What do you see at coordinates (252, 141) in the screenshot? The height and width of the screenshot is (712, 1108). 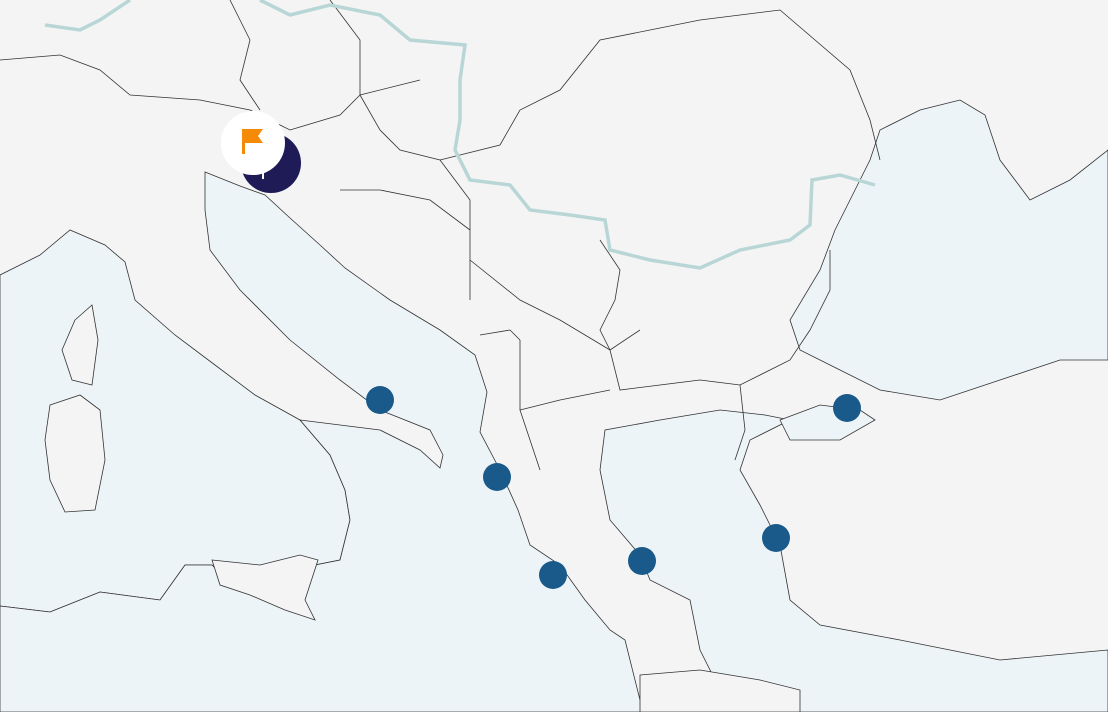 I see `flag-icon` at bounding box center [252, 141].